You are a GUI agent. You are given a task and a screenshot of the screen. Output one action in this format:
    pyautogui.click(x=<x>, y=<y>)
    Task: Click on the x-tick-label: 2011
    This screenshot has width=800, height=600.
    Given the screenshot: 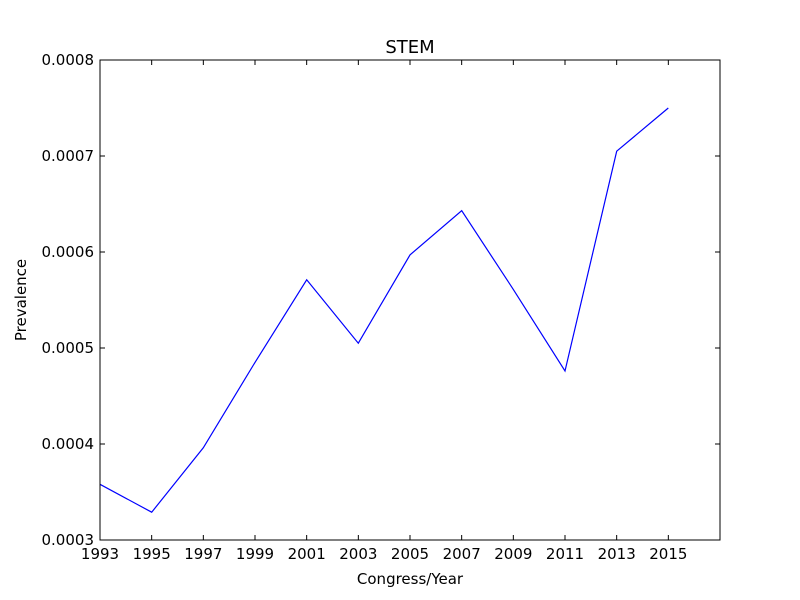 What is the action you would take?
    pyautogui.click(x=565, y=554)
    